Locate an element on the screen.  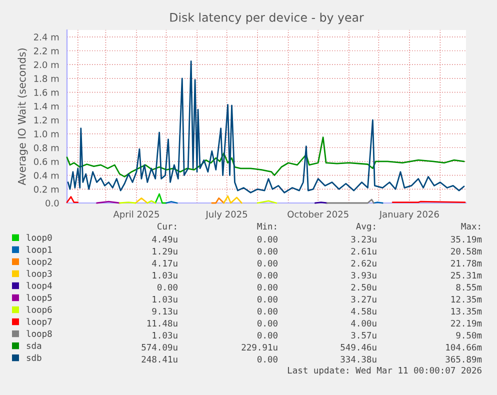
text: 9.13u is located at coordinates (165, 311).